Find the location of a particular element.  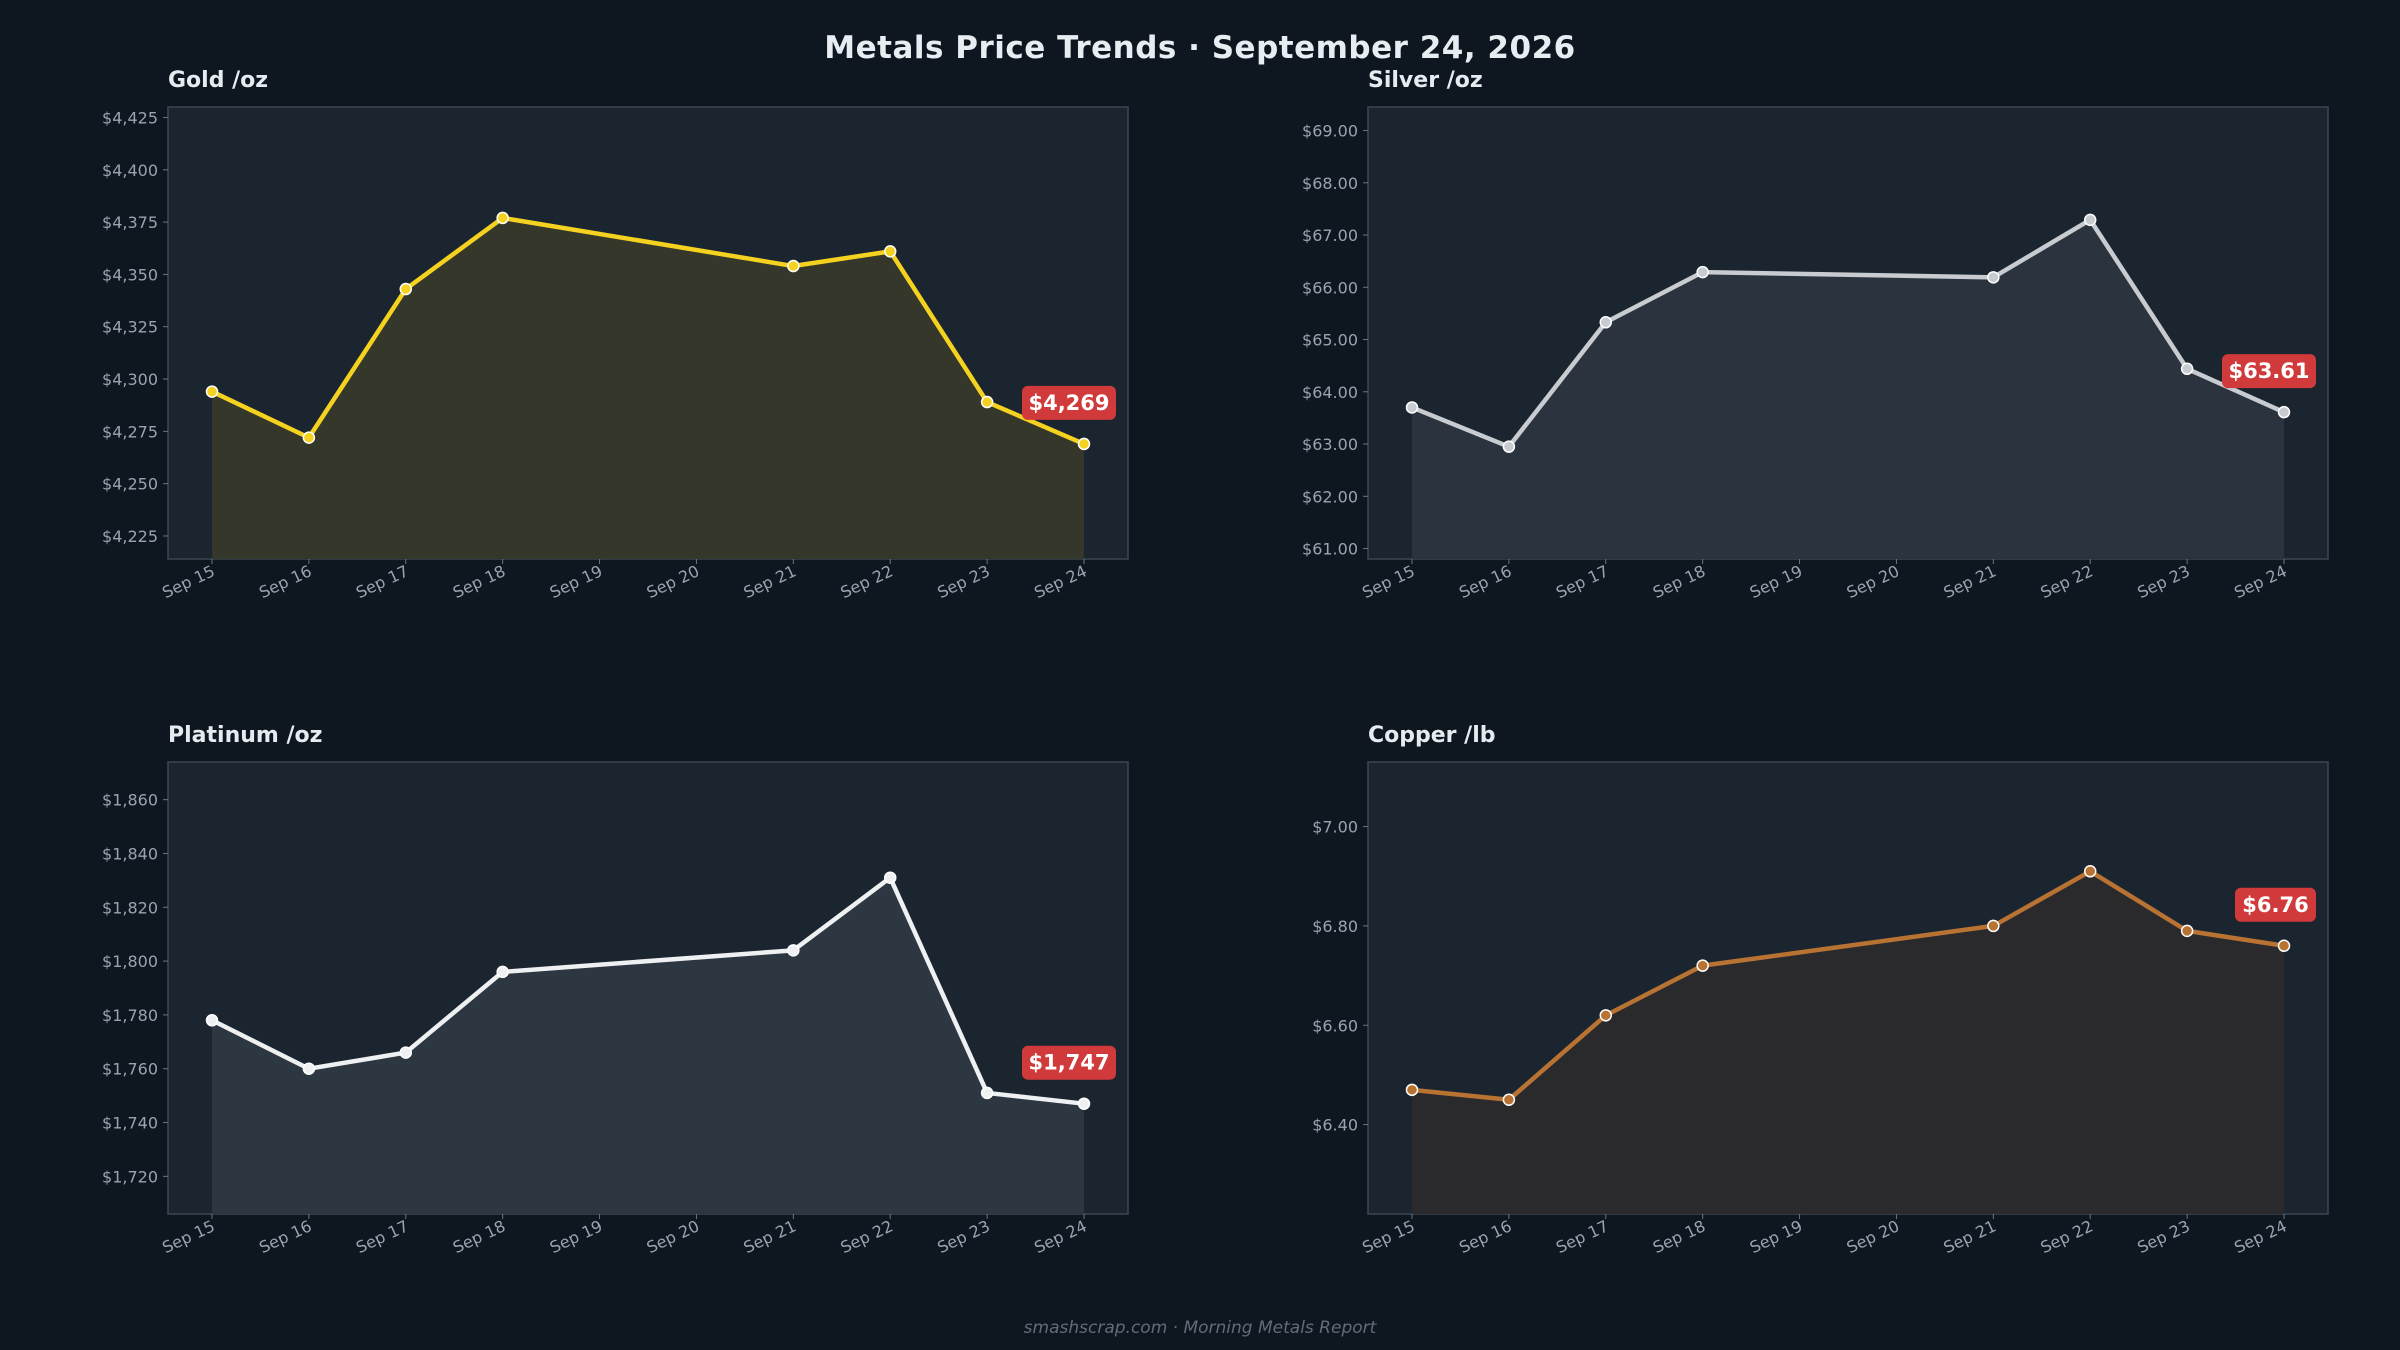

y-tick-label: $4,425 is located at coordinates (130, 117).